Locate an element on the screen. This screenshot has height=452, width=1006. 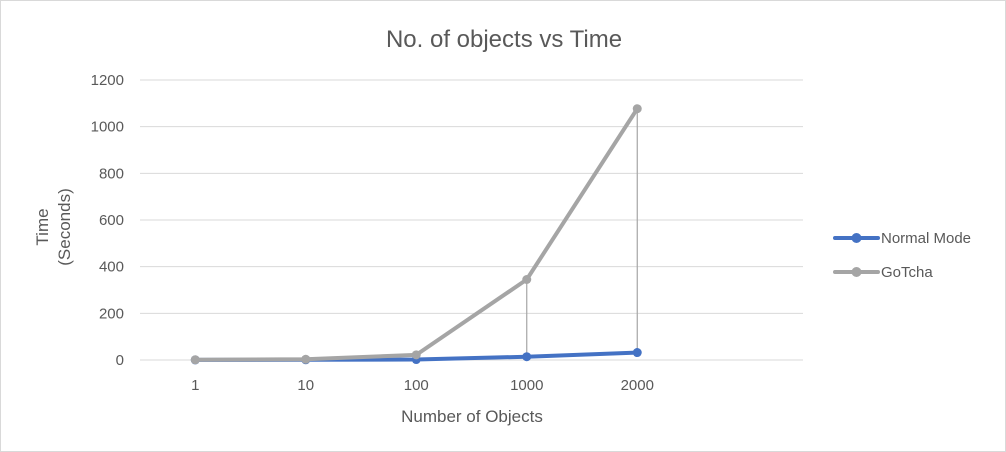
legend: Normal Mode GoTcha is located at coordinates (902, 255).